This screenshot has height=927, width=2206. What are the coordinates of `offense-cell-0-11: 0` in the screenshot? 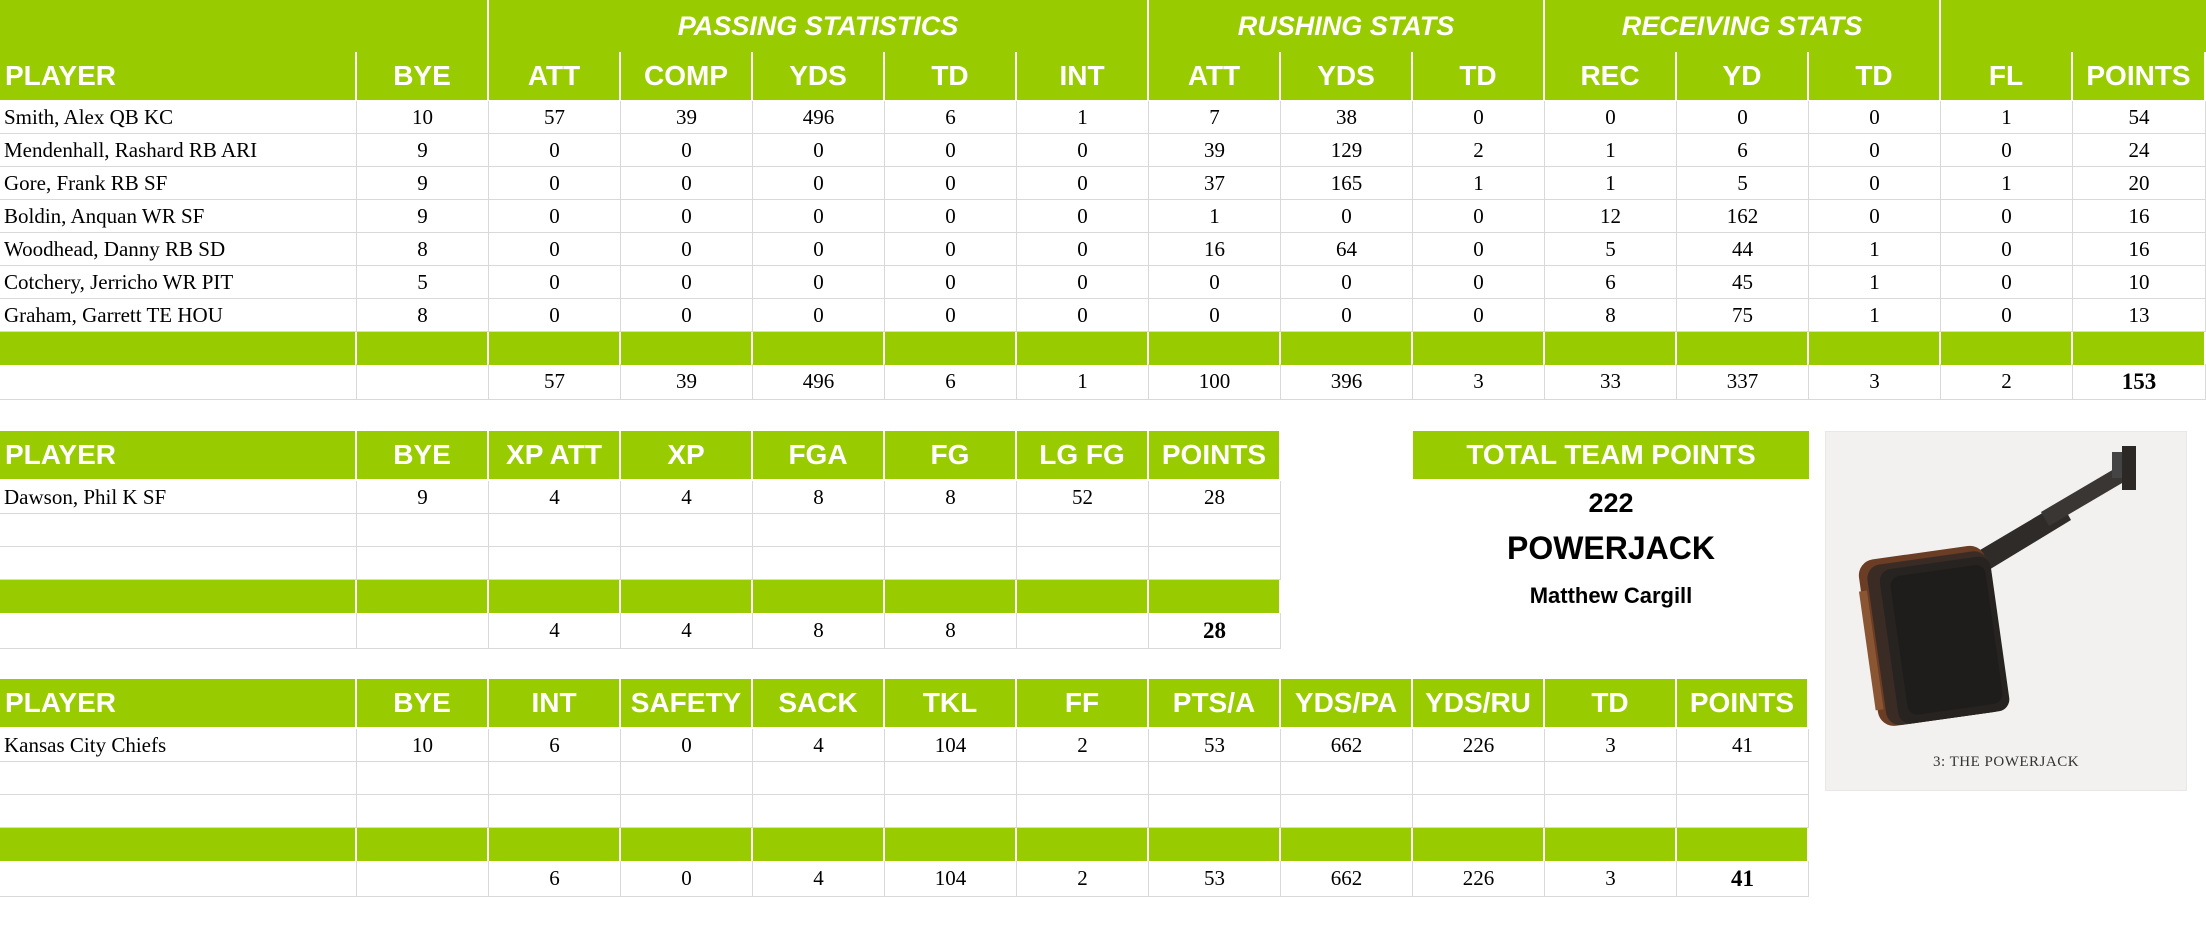 It's located at (1743, 117).